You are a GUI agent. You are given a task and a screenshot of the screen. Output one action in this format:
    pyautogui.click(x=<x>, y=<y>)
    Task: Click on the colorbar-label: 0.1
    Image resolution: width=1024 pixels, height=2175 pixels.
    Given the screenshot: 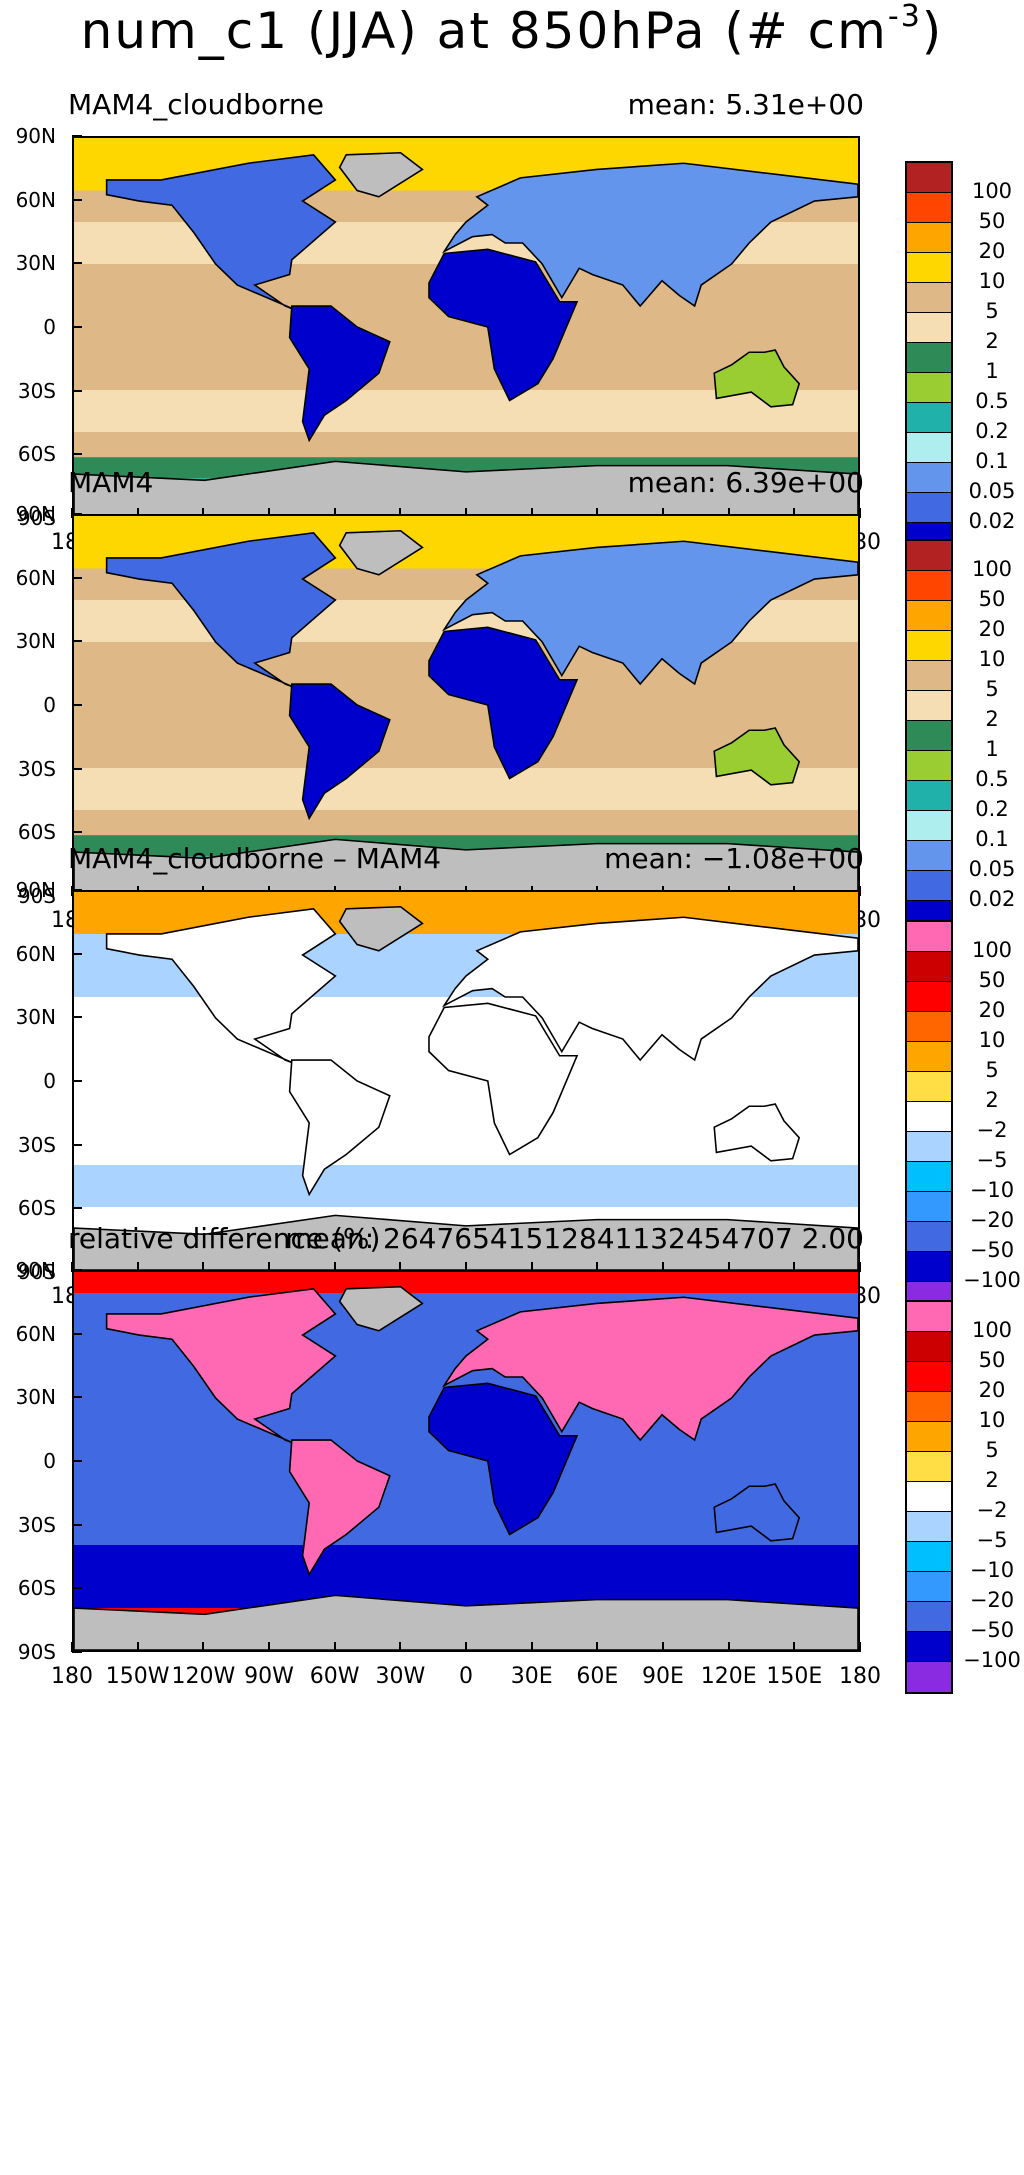 What is the action you would take?
    pyautogui.click(x=992, y=461)
    